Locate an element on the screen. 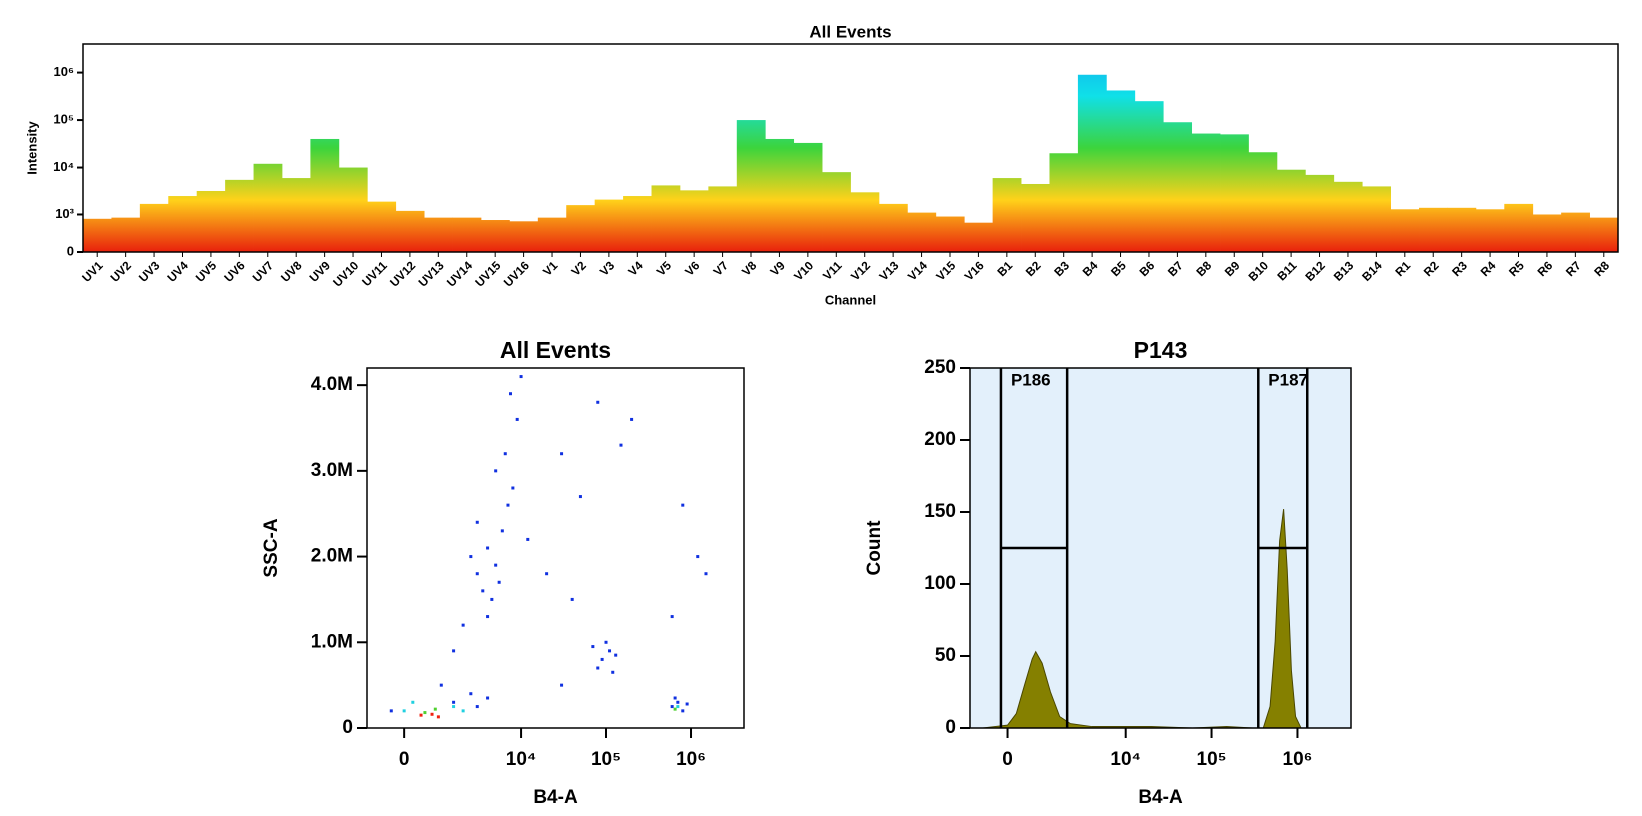 The width and height of the screenshot is (1642, 816). x-tick-label: B10 is located at coordinates (1259, 271).